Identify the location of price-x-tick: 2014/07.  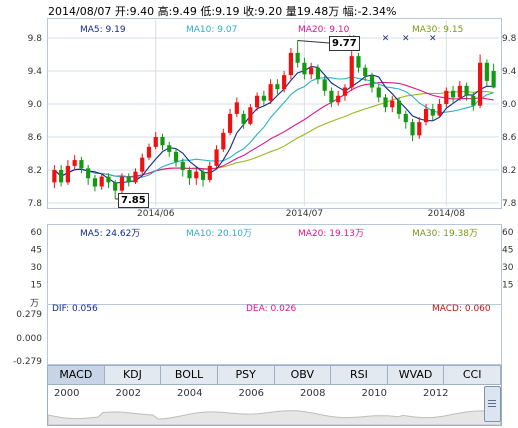
(304, 214).